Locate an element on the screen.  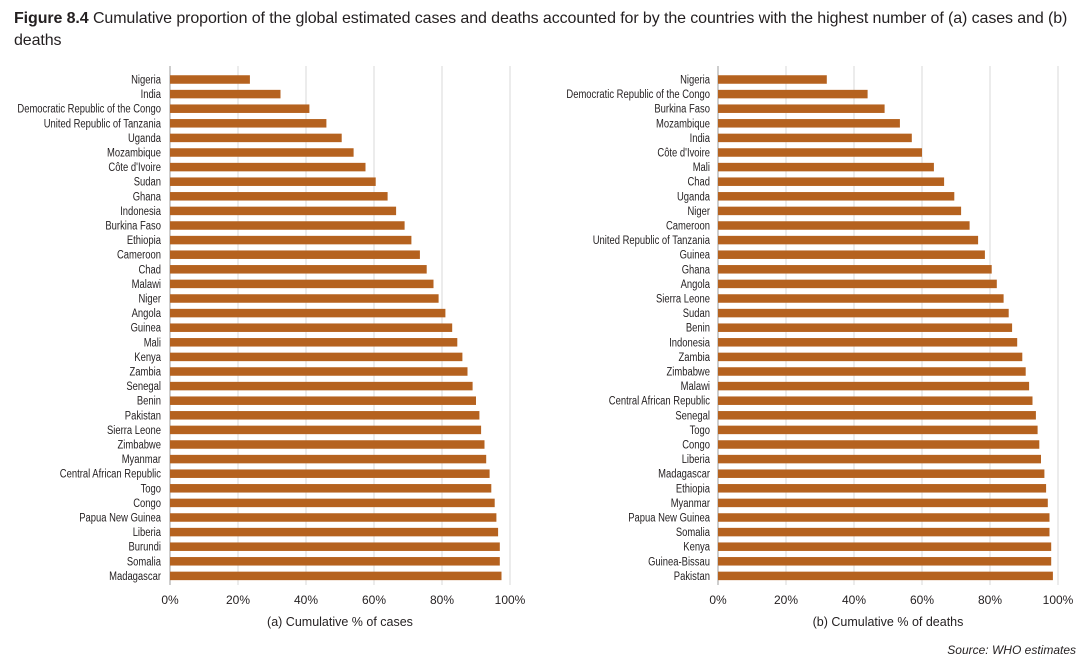
category-label-a: Zambia is located at coordinates (146, 373).